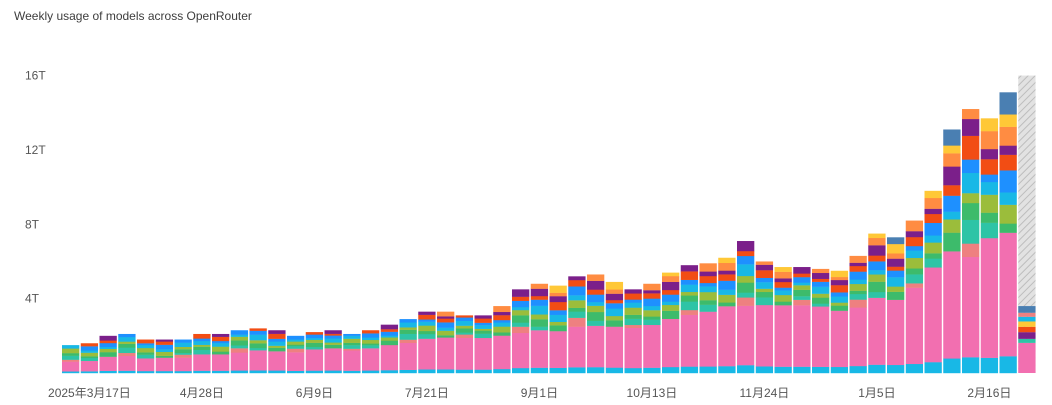 The height and width of the screenshot is (405, 1052). Describe the element at coordinates (427, 393) in the screenshot. I see `x-tick-label: 7月21日` at that location.